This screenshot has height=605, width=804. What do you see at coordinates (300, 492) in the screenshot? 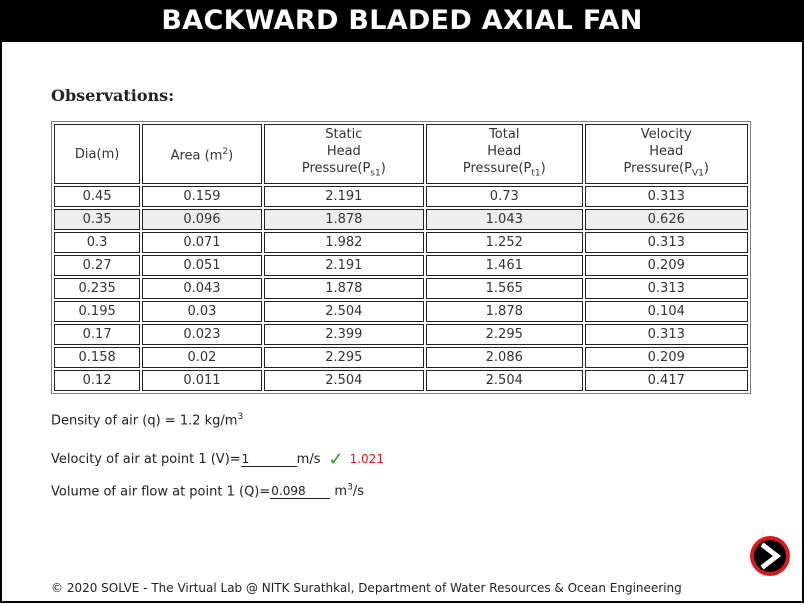
I see `volume-input: 0.098` at bounding box center [300, 492].